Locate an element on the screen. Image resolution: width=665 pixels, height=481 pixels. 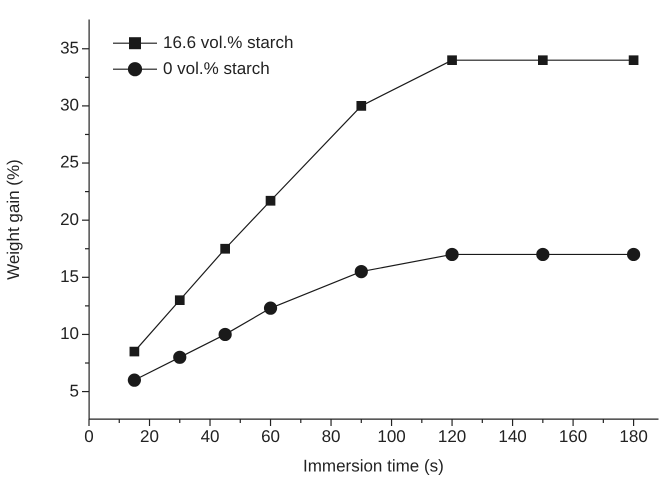
y-tick-label: 10 is located at coordinates (69, 334).